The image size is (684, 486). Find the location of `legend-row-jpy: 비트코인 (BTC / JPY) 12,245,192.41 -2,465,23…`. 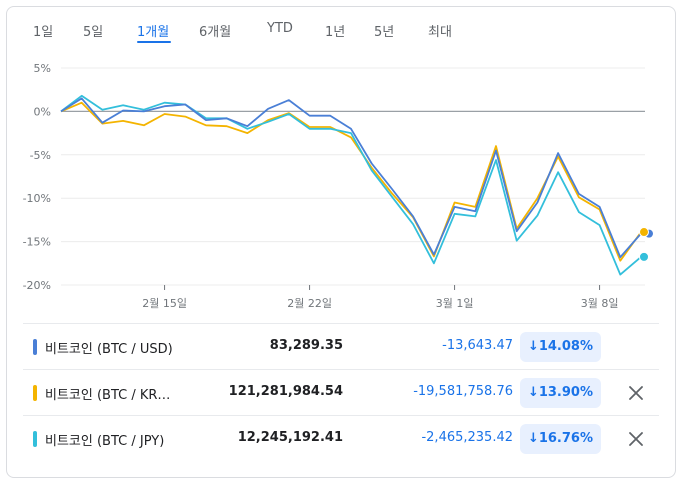

legend-row-jpy: 비트코인 (BTC / JPY) 12,245,192.41 -2,465,23… is located at coordinates (341, 438).